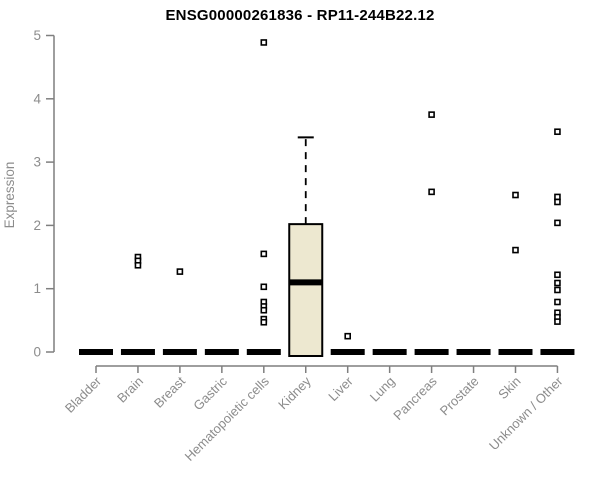 Image resolution: width=600 pixels, height=500 pixels. I want to click on x-category-label-brain: Brain, so click(130, 390).